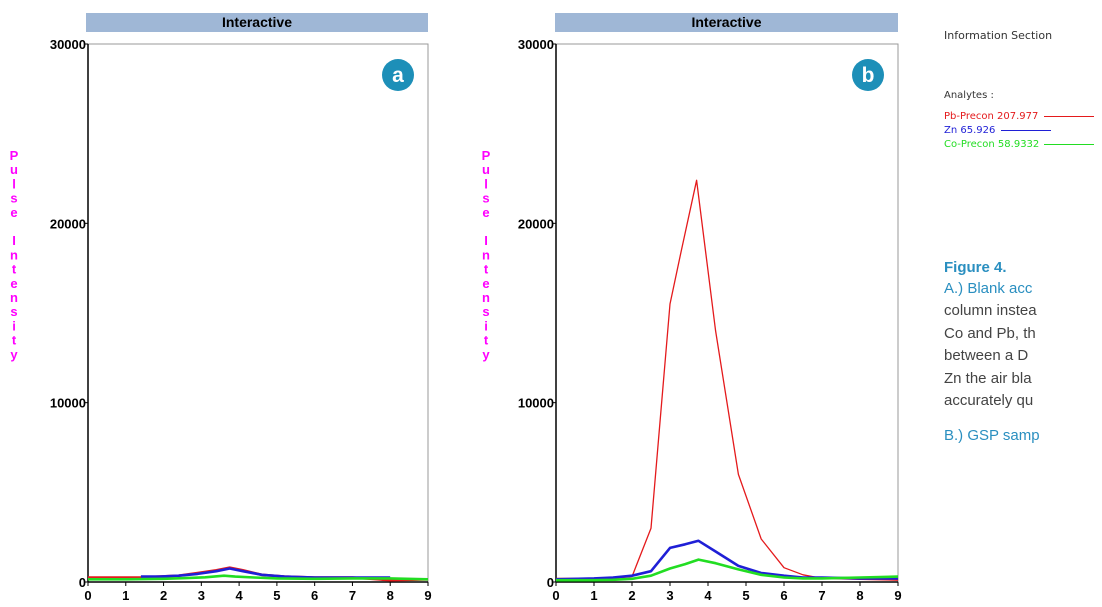  Describe the element at coordinates (992, 435) in the screenshot. I see `caption-line-b: B.) GSP samp` at that location.